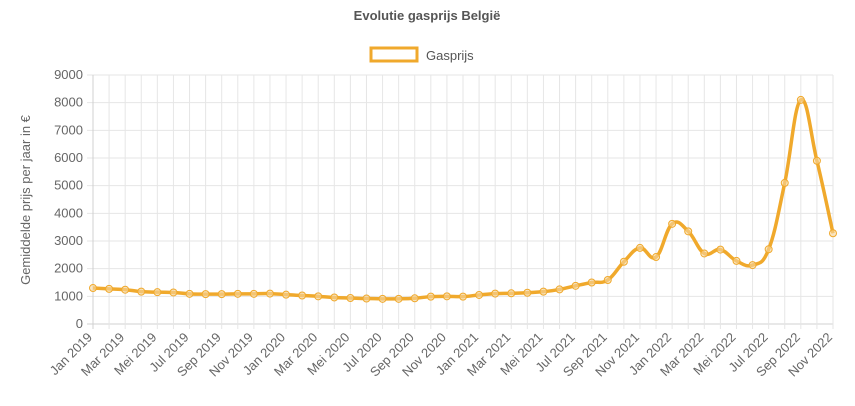  What do you see at coordinates (68, 199) in the screenshot?
I see `y-axis-ticks: 0 1000 2000 3000 4000 5000 6000 7000 8000 9000` at bounding box center [68, 199].